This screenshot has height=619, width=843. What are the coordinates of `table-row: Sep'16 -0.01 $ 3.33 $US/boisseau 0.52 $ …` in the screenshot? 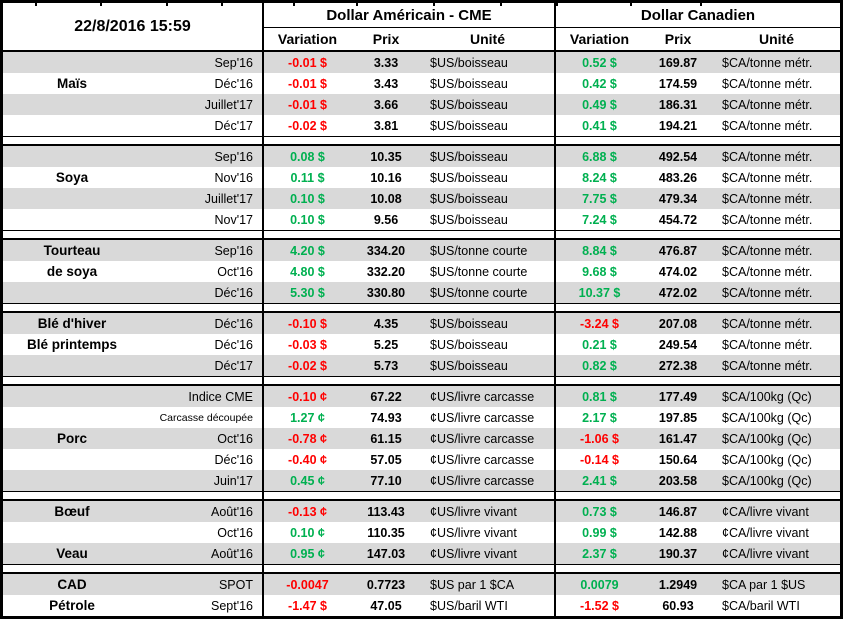 It's located at (421, 62).